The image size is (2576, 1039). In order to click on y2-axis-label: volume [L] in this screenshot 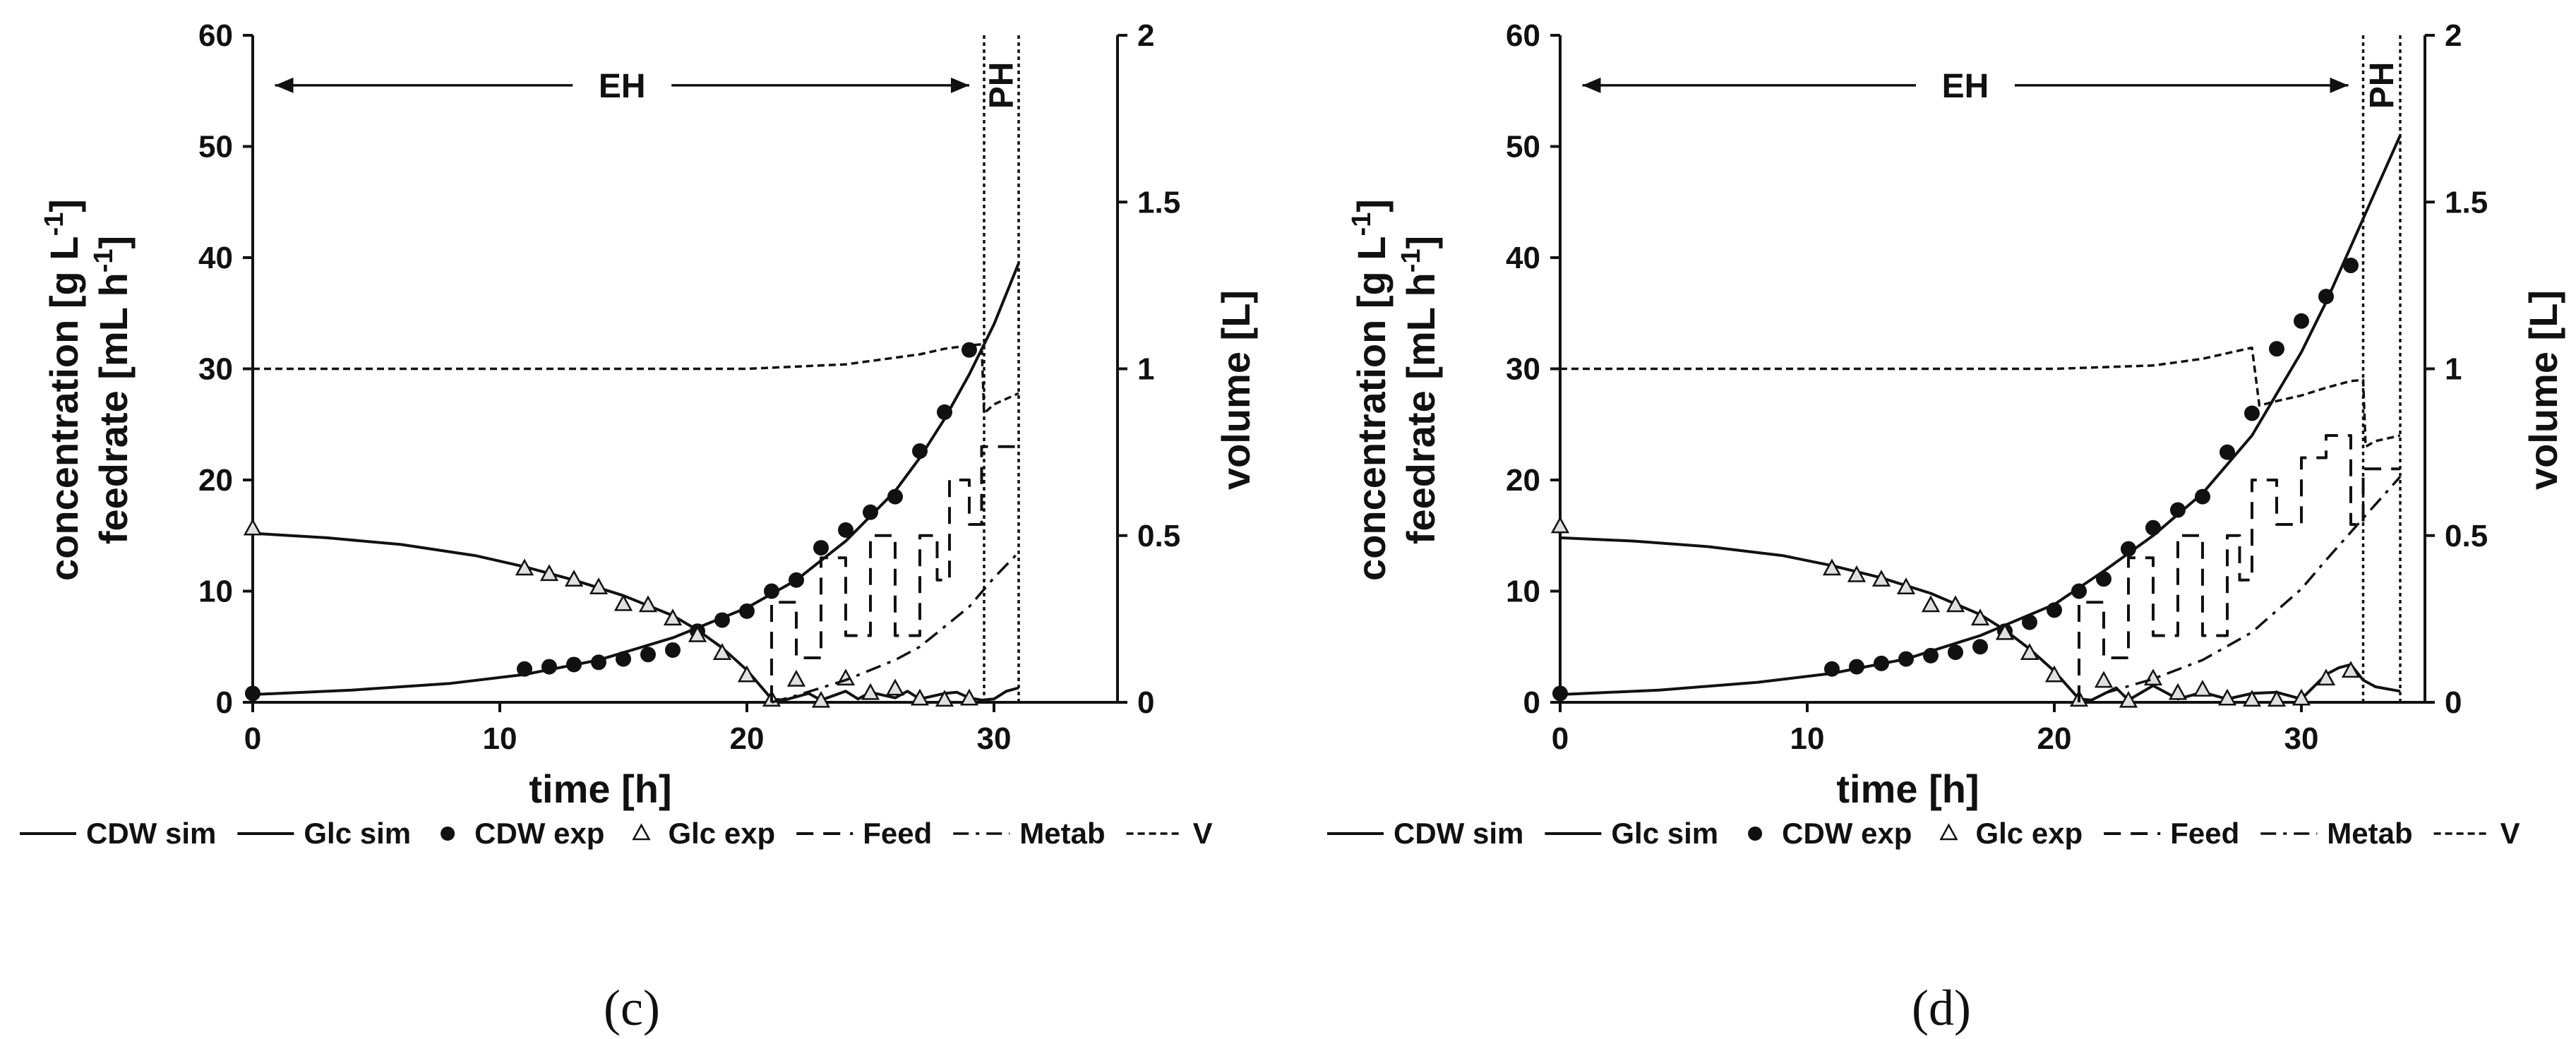, I will do `click(1236, 390)`.